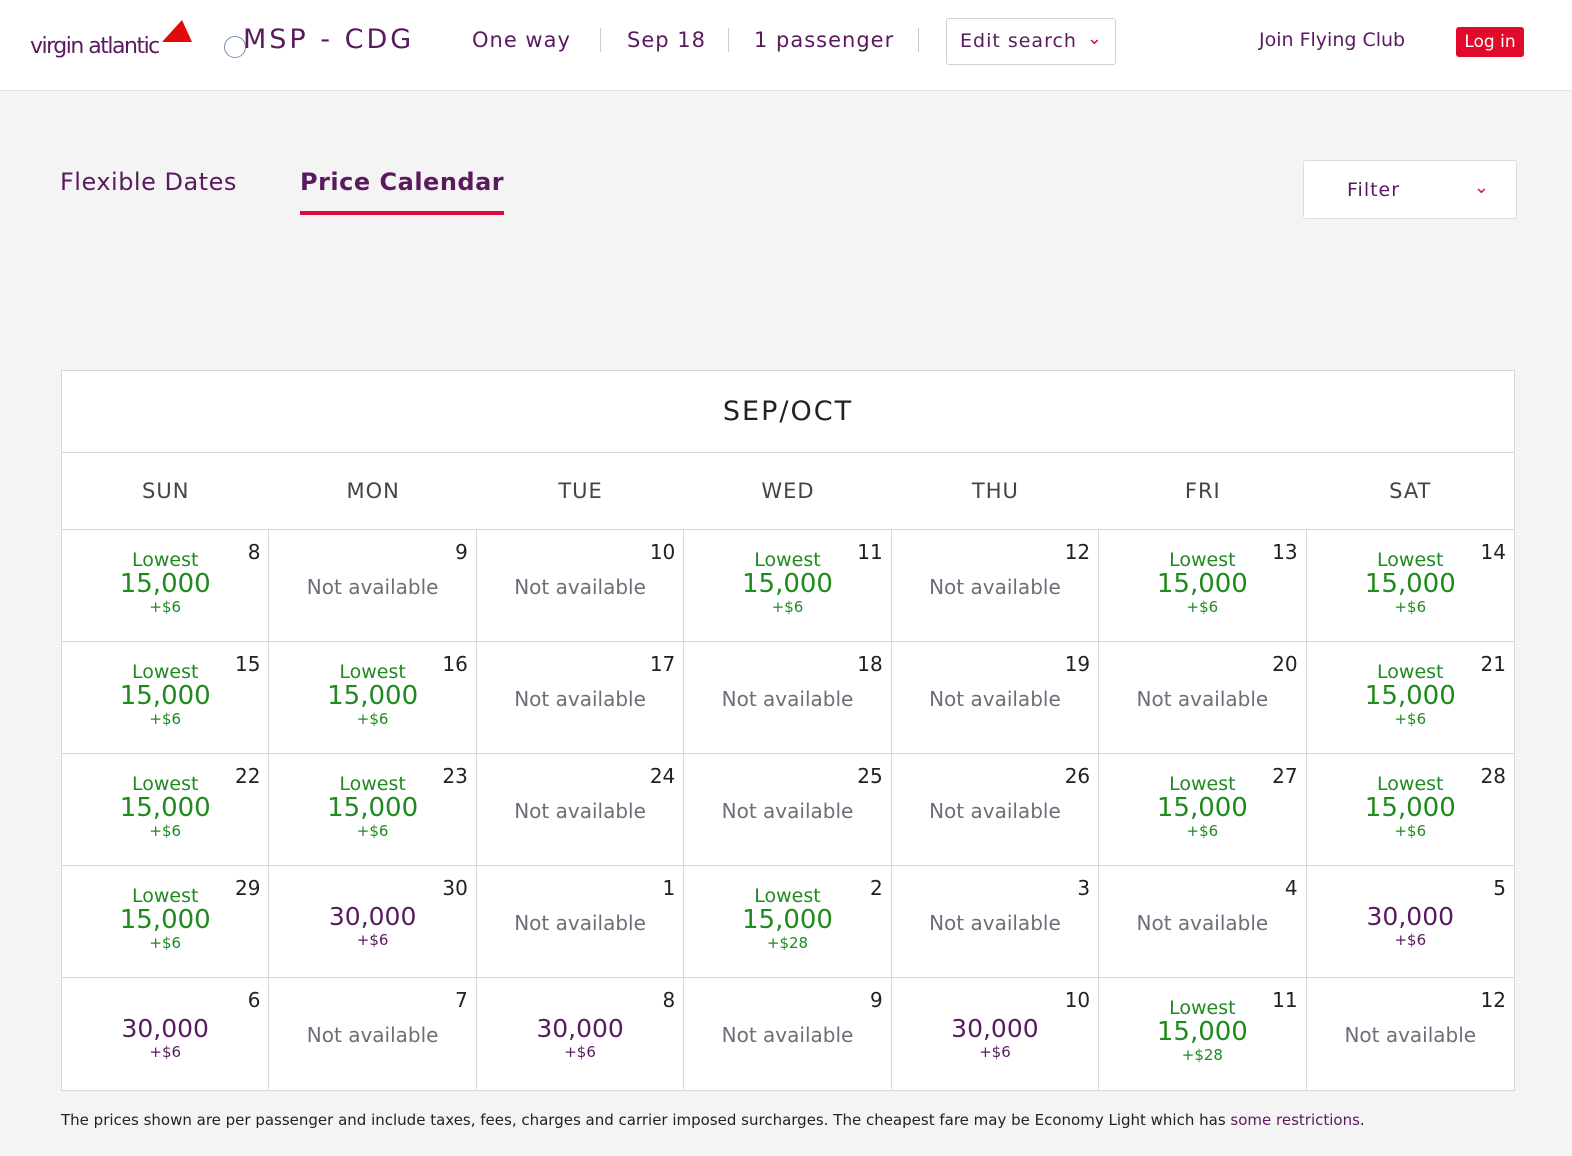 This screenshot has height=1156, width=1572. I want to click on calendar-day-cell: 28 Lowest 15,000 +$6, so click(1410, 810).